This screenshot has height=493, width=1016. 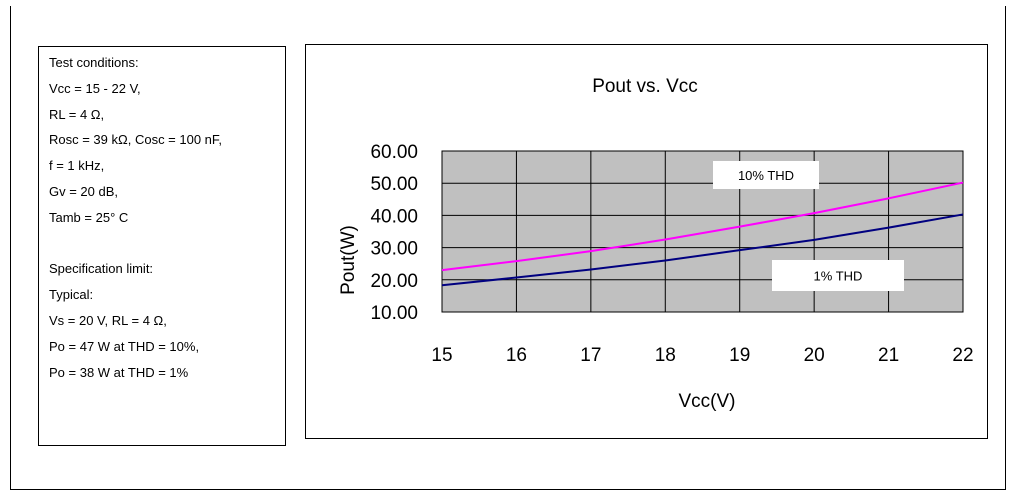 What do you see at coordinates (77, 114) in the screenshot?
I see `condition-line: RL = 4 Ω,` at bounding box center [77, 114].